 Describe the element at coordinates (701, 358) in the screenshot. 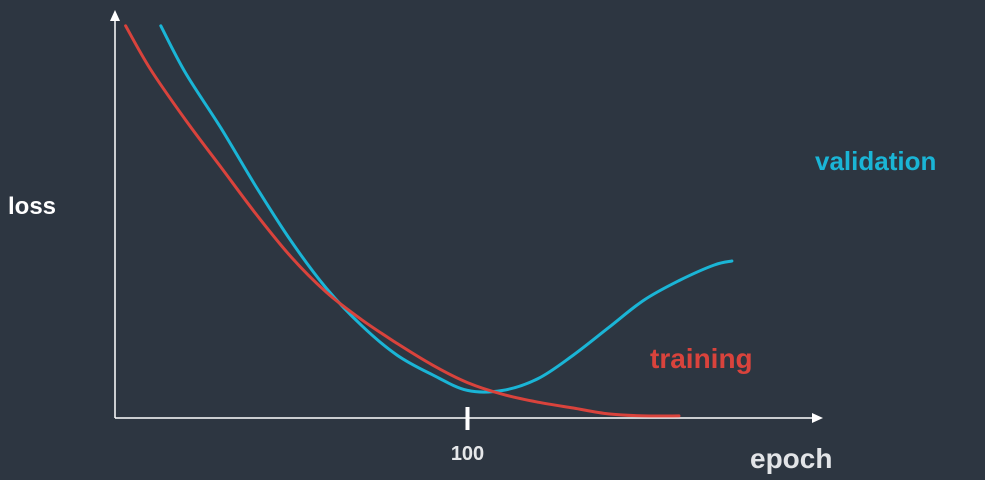

I see `series-label-training: training` at that location.